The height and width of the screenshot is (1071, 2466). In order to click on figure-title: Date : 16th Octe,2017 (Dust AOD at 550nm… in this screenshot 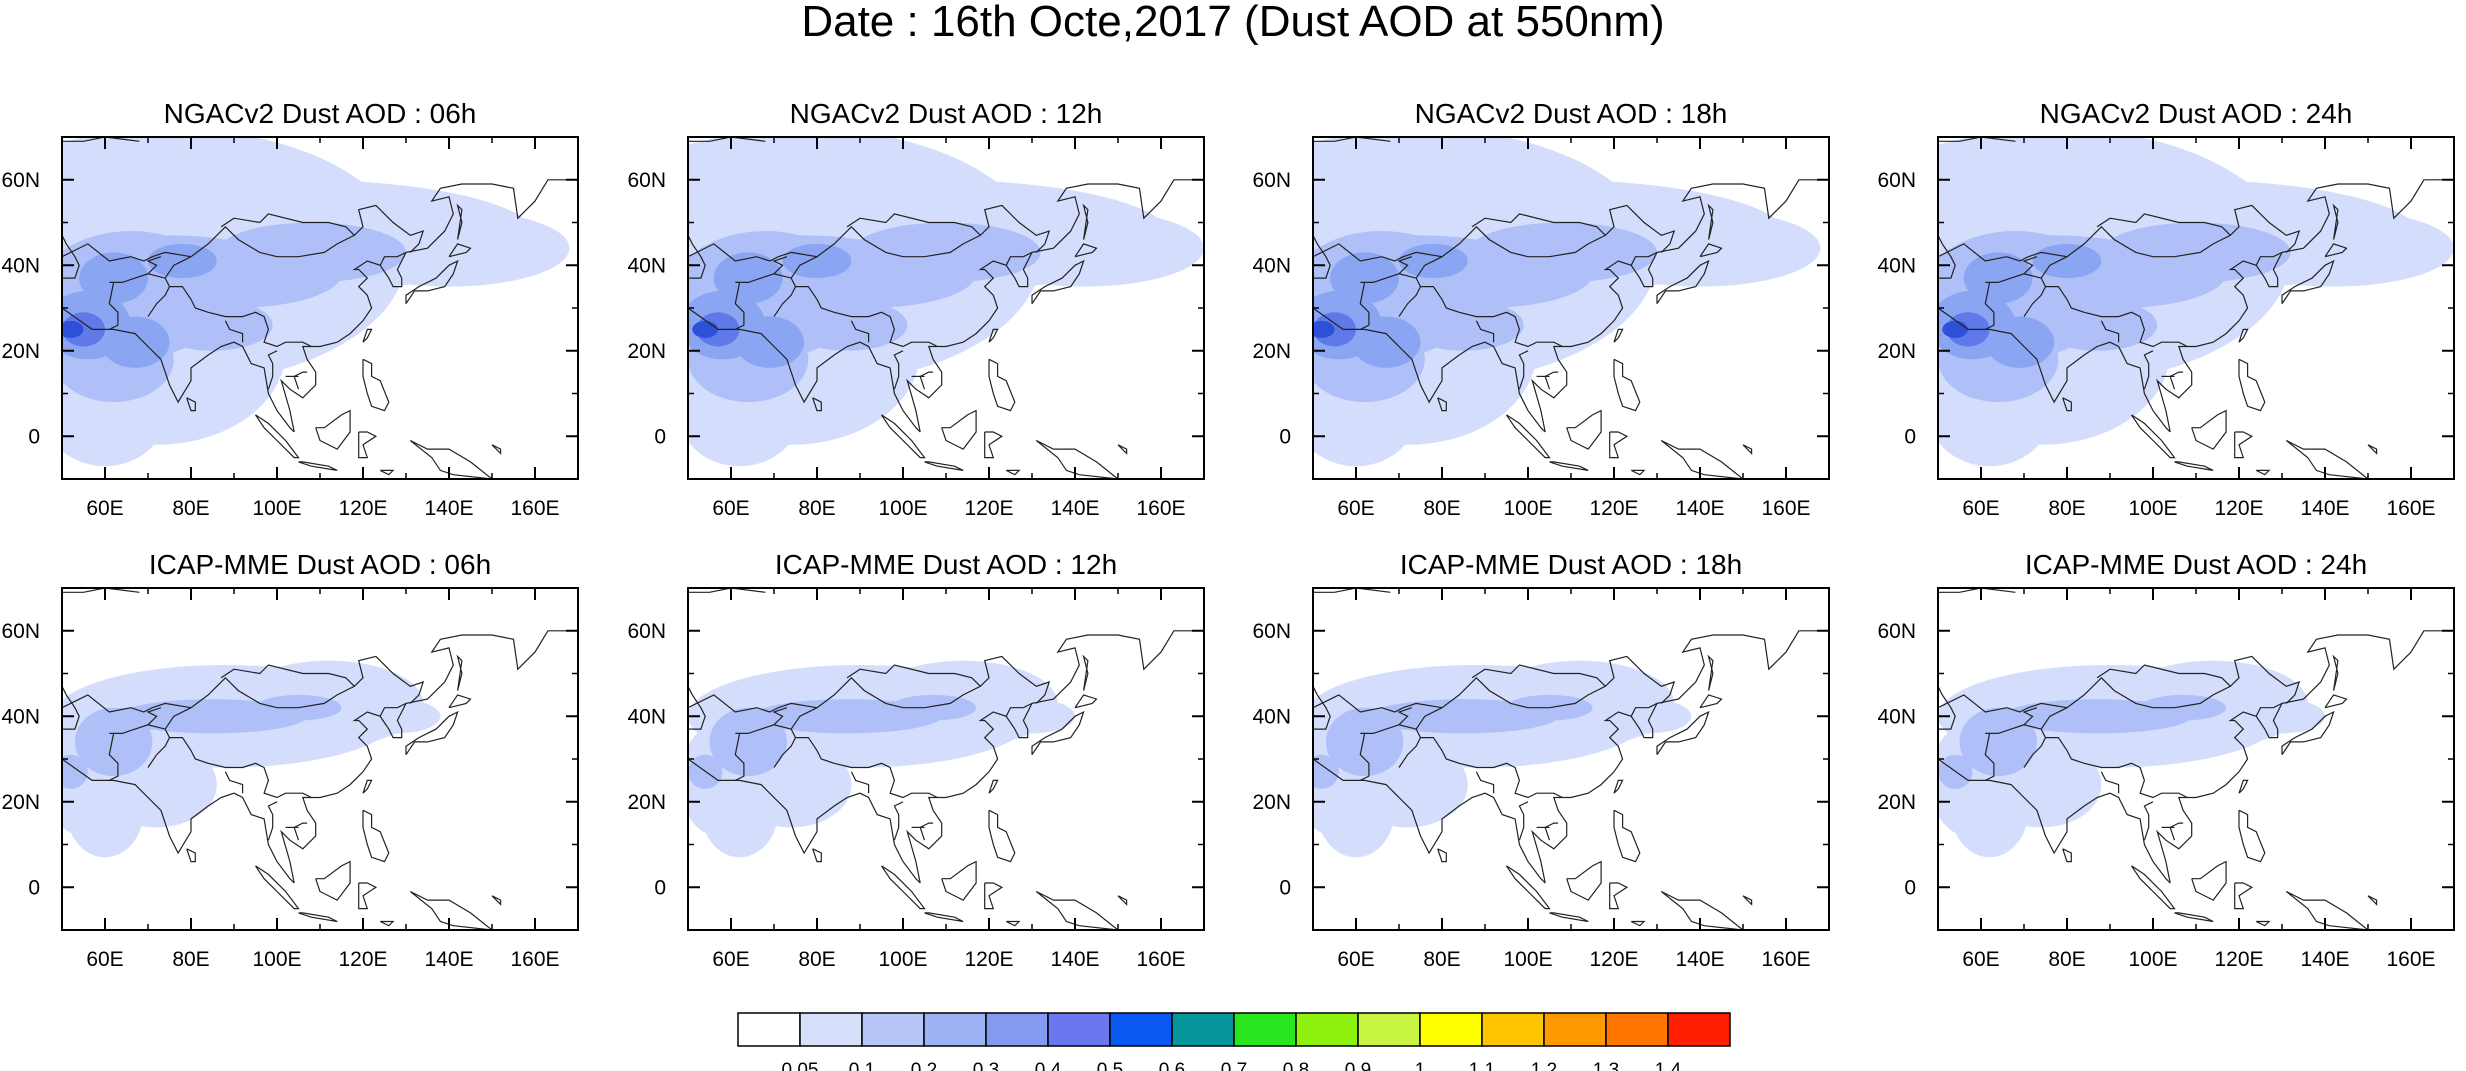, I will do `click(1233, 23)`.